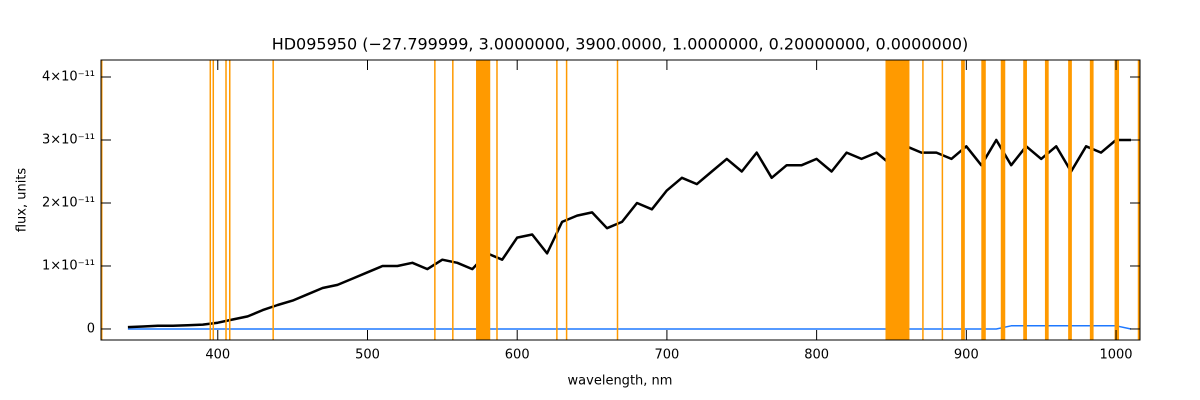  I want to click on x-tick-label: 600, so click(517, 355).